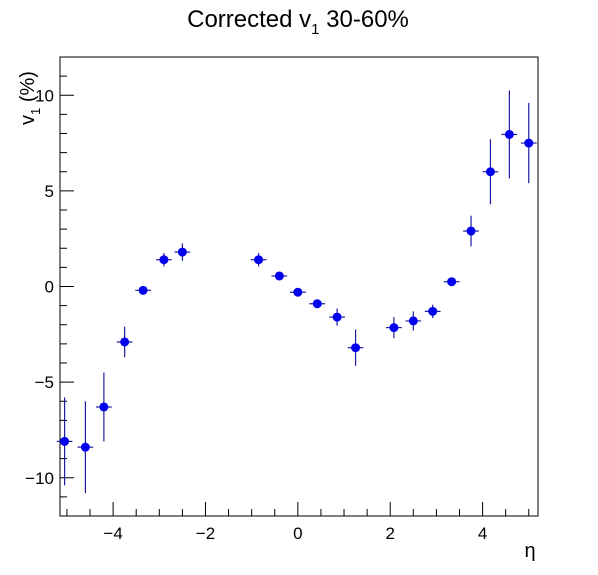 This screenshot has height=575, width=598. I want to click on y-tick-label: 5, so click(49, 191).